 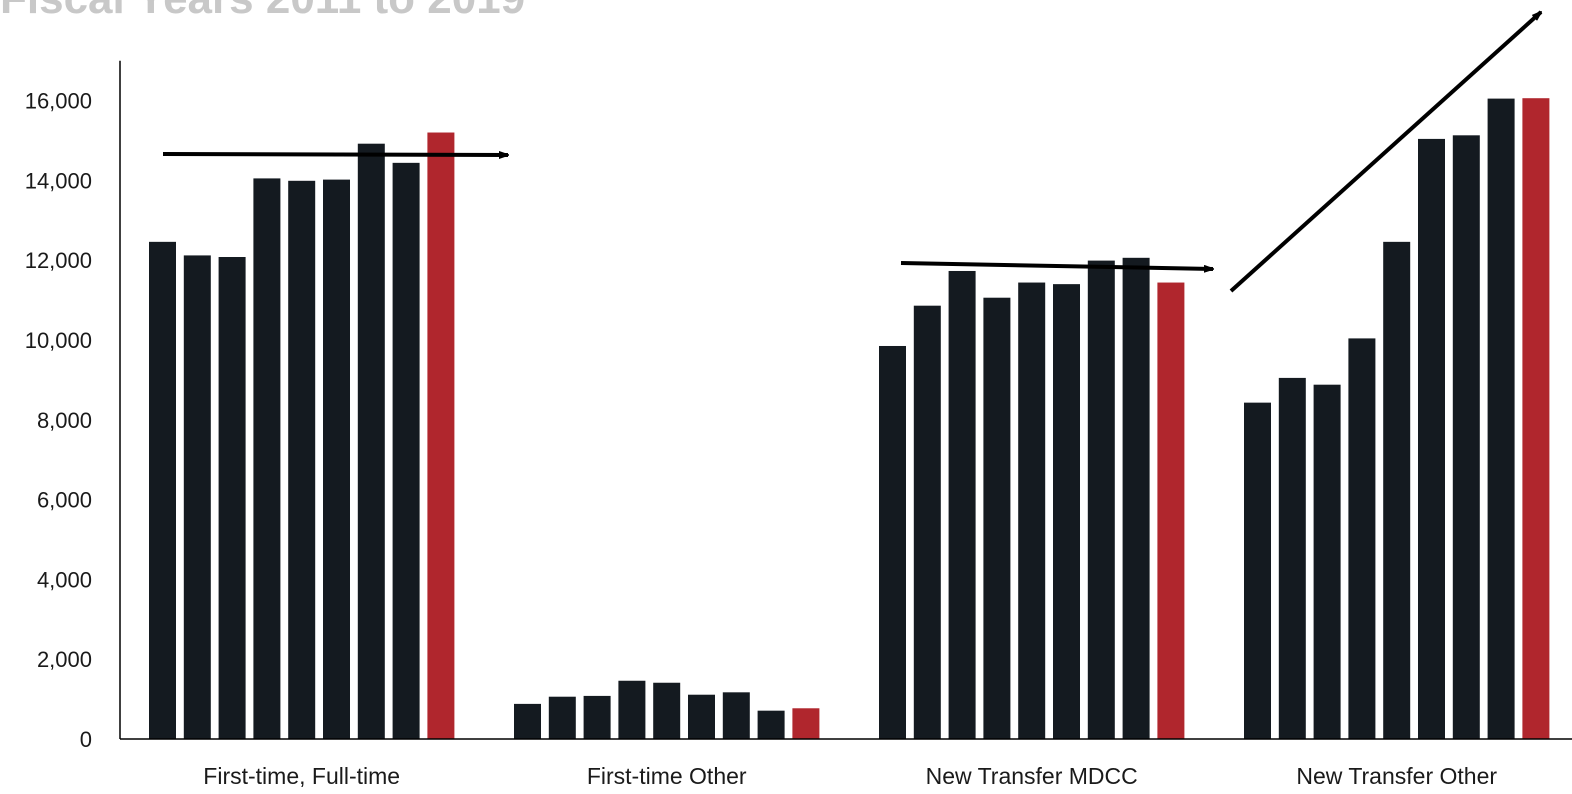 What do you see at coordinates (1396, 776) in the screenshot?
I see `category-label: New Transfer Other` at bounding box center [1396, 776].